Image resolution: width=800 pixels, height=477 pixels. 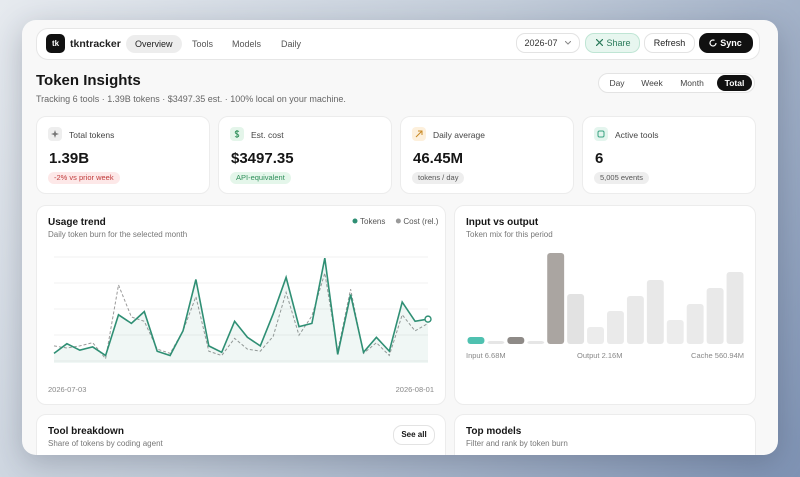 I want to click on nav-tab: Daily, so click(x=291, y=44).